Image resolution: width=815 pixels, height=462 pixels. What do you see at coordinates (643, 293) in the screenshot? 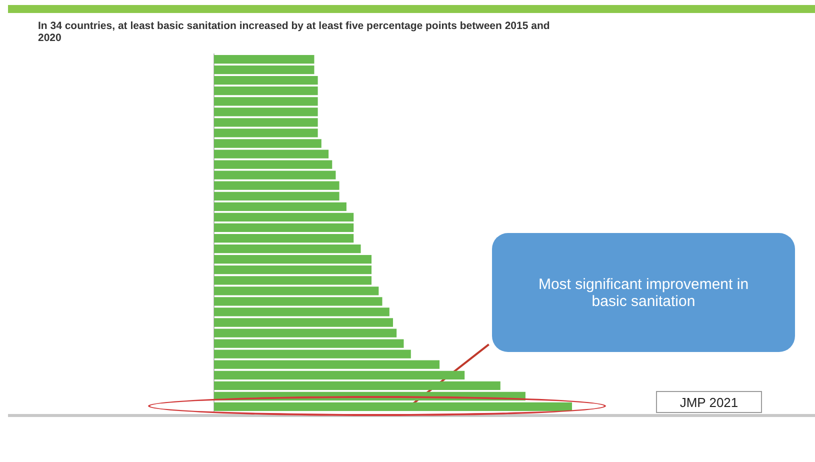
I see `annotation: Most significant improvement in basic sanitation` at bounding box center [643, 293].